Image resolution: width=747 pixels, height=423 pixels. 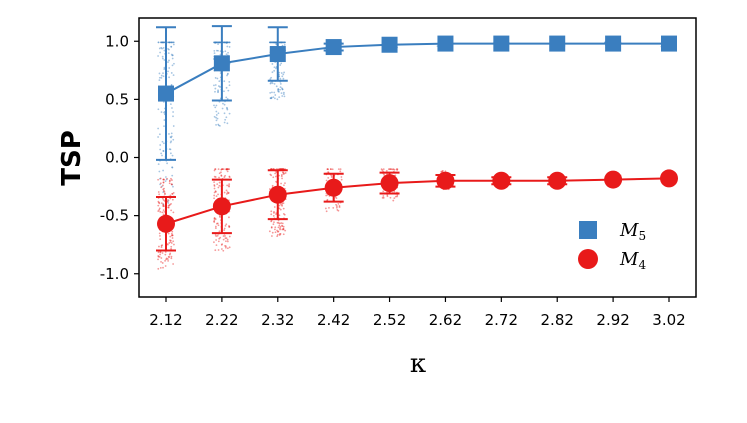 What do you see at coordinates (418, 364) in the screenshot?
I see `x-axis-label: κ` at bounding box center [418, 364].